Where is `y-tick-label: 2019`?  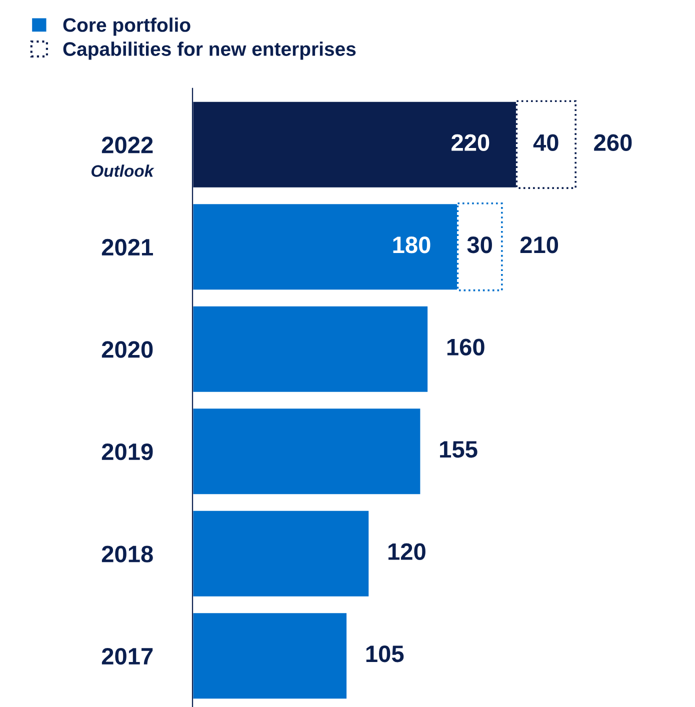
y-tick-label: 2019 is located at coordinates (127, 451).